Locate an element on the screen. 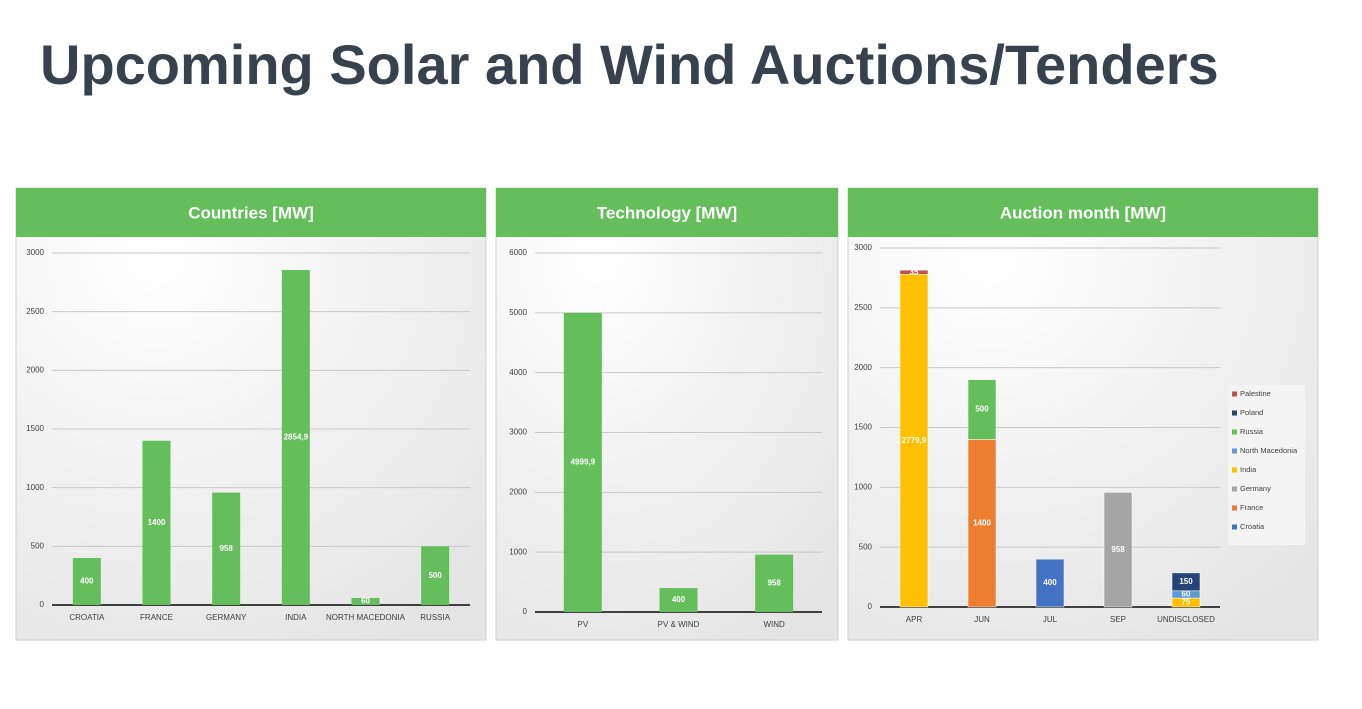 The height and width of the screenshot is (709, 1362). value-label: 4999,9 is located at coordinates (583, 462).